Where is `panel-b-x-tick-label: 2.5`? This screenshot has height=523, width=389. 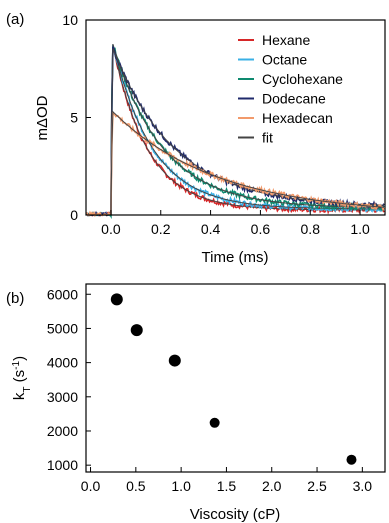
panel-b-x-tick-label: 2.5 is located at coordinates (317, 486).